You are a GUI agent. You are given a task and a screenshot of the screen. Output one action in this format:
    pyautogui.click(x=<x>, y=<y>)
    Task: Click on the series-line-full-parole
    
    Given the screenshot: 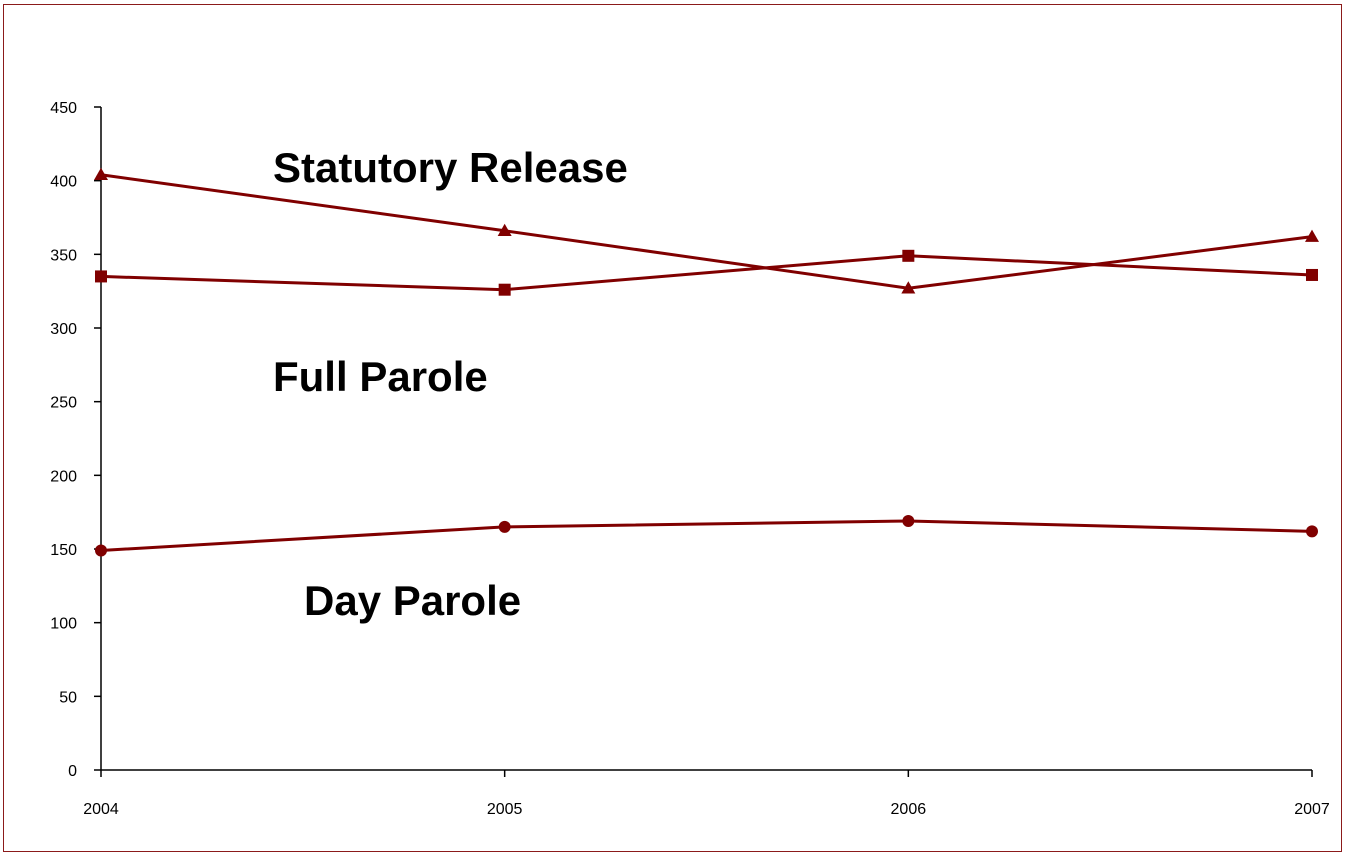 What is the action you would take?
    pyautogui.click(x=706, y=273)
    